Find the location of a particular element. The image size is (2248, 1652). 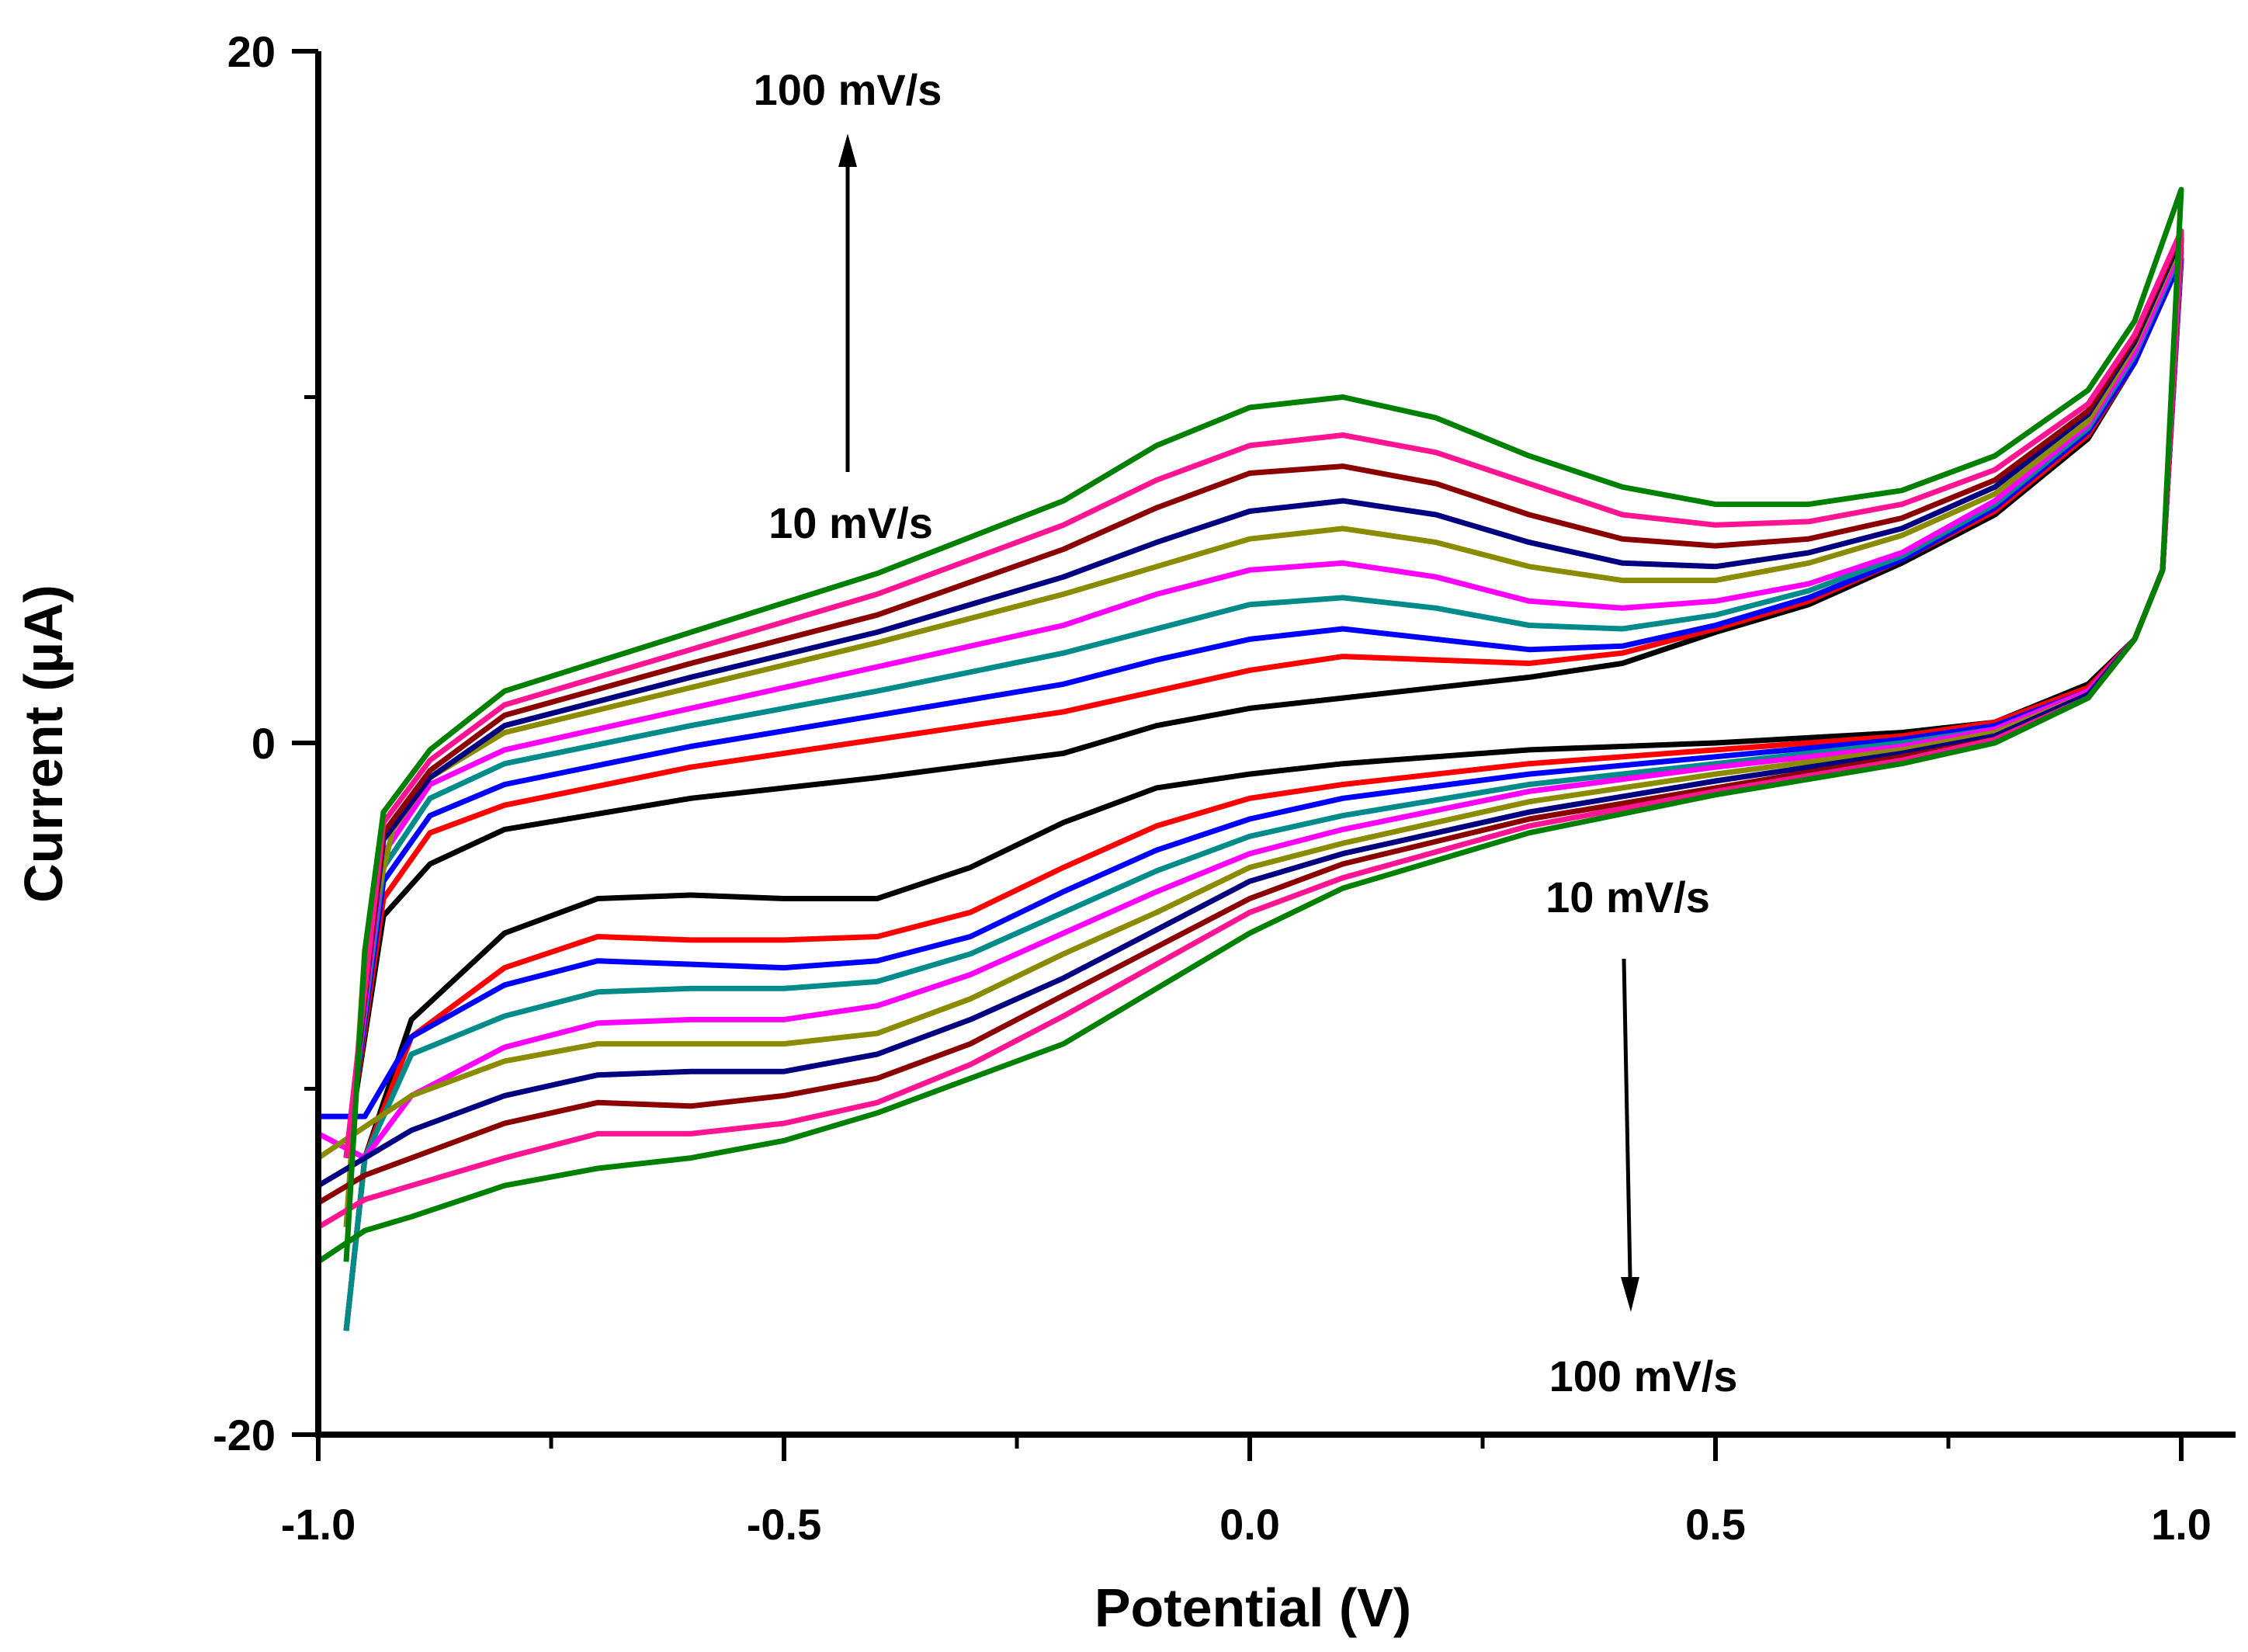

x-tick-label: 0.0 is located at coordinates (1249, 1524).